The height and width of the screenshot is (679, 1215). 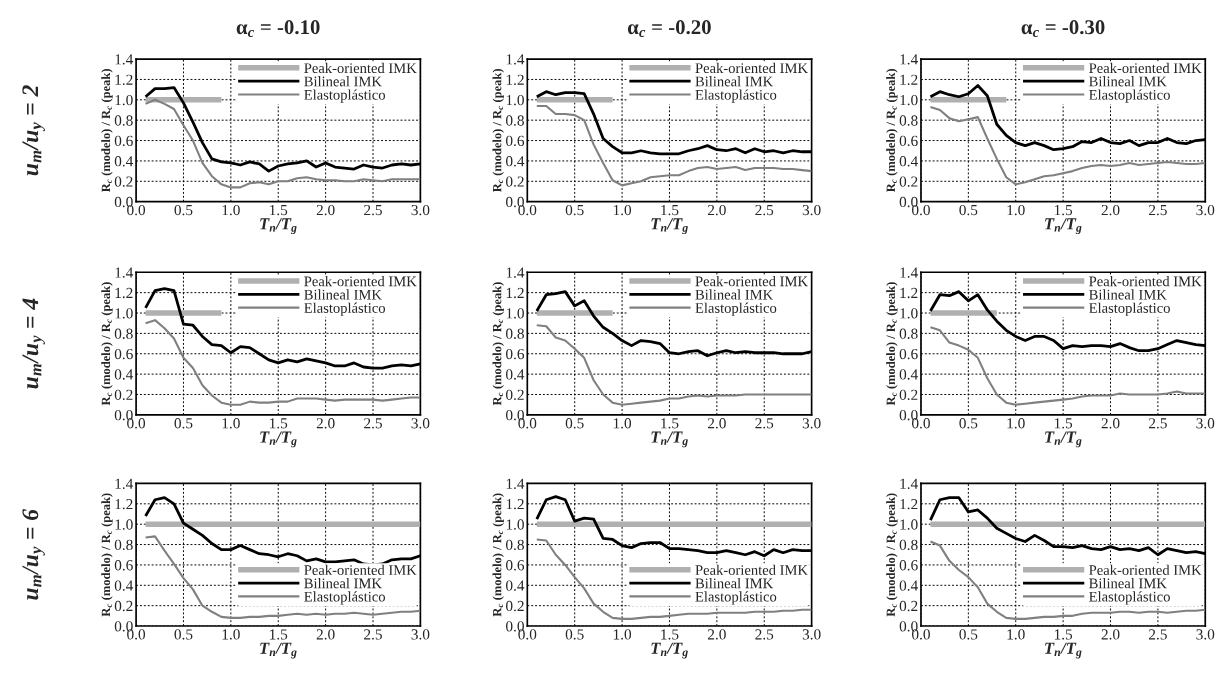 I want to click on text: u$_{m}$/u$_{y}$ = 6, so click(x=33, y=554).